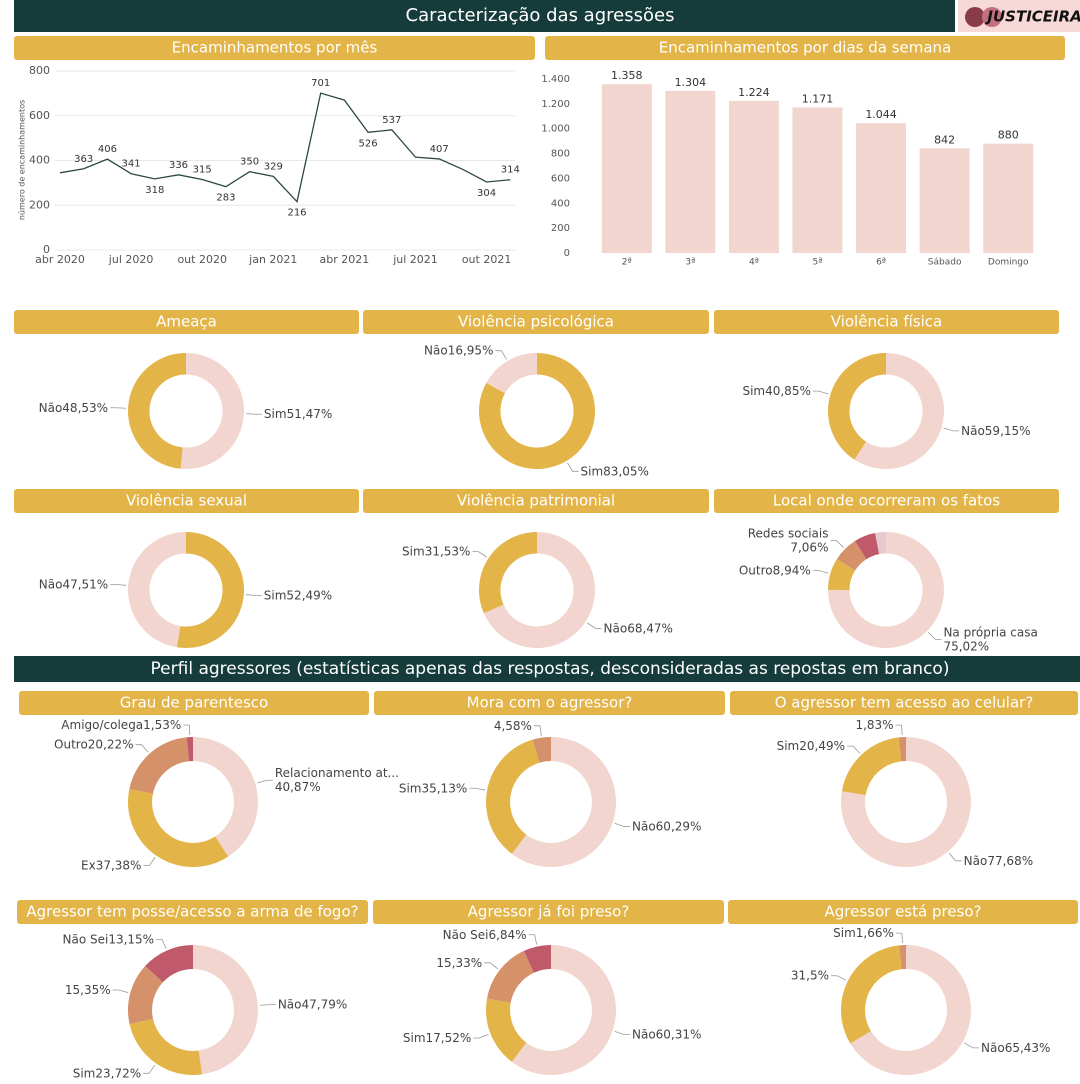  Describe the element at coordinates (691, 82) in the screenshot. I see `data-label: 1.304` at that location.